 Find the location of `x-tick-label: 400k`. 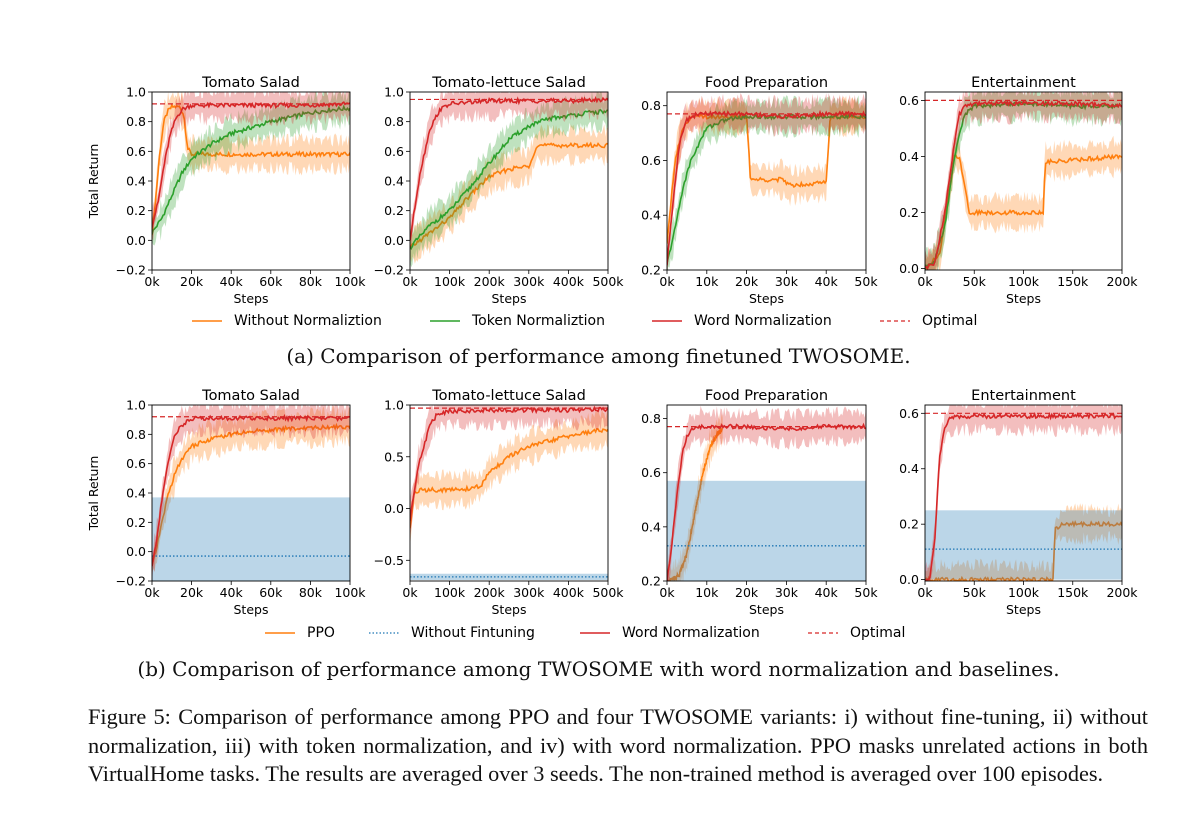

x-tick-label: 400k is located at coordinates (569, 592).